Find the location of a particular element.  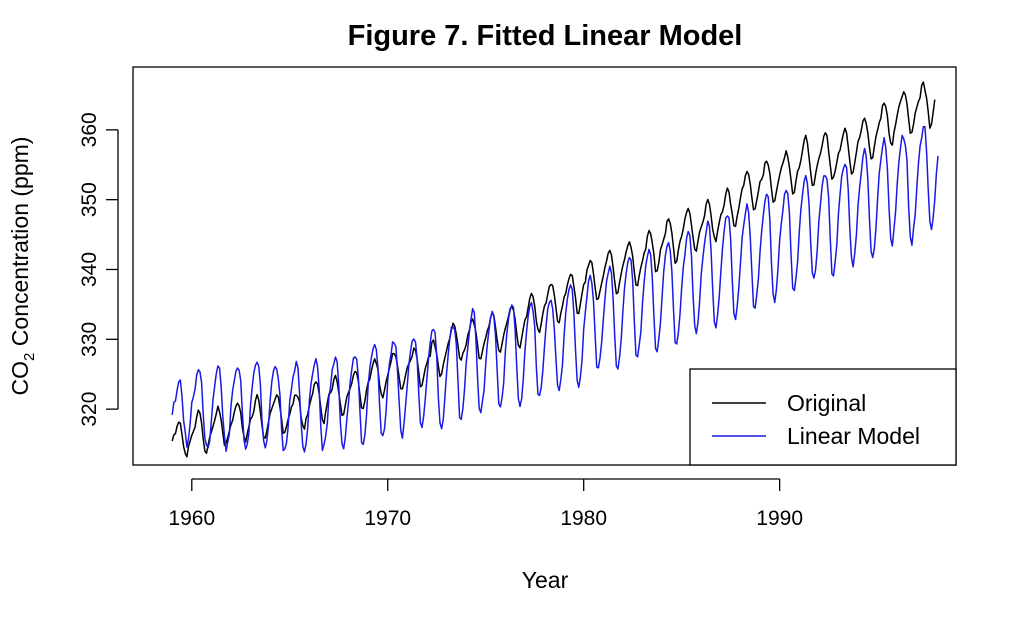

x-tick-label-1990: 1990 is located at coordinates (779, 518).